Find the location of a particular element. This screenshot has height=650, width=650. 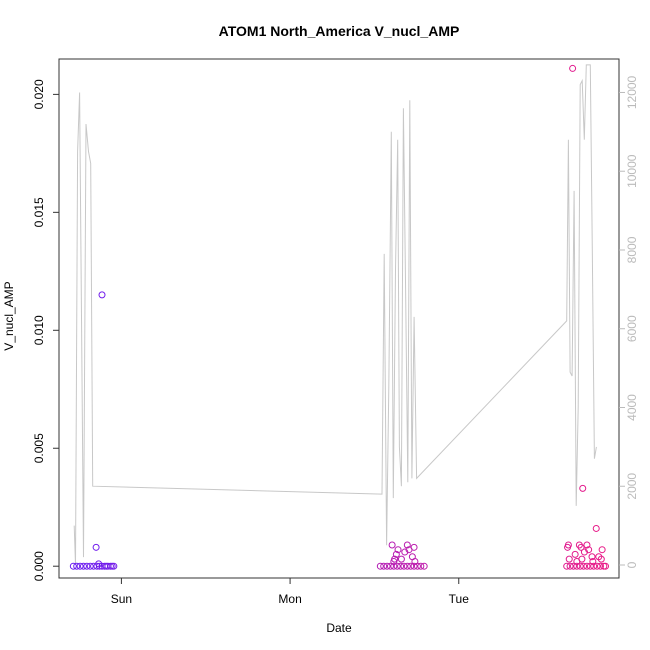

x-tick-label: Sun is located at coordinates (121, 599).